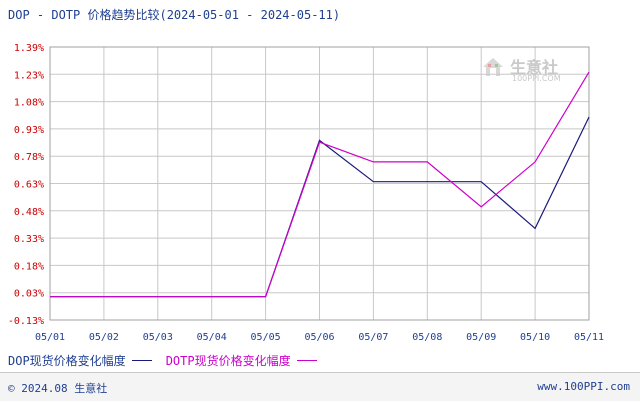 Image resolution: width=640 pixels, height=401 pixels. I want to click on legend-label-dotp: DOTP现货价格变化幅度, so click(228, 361).